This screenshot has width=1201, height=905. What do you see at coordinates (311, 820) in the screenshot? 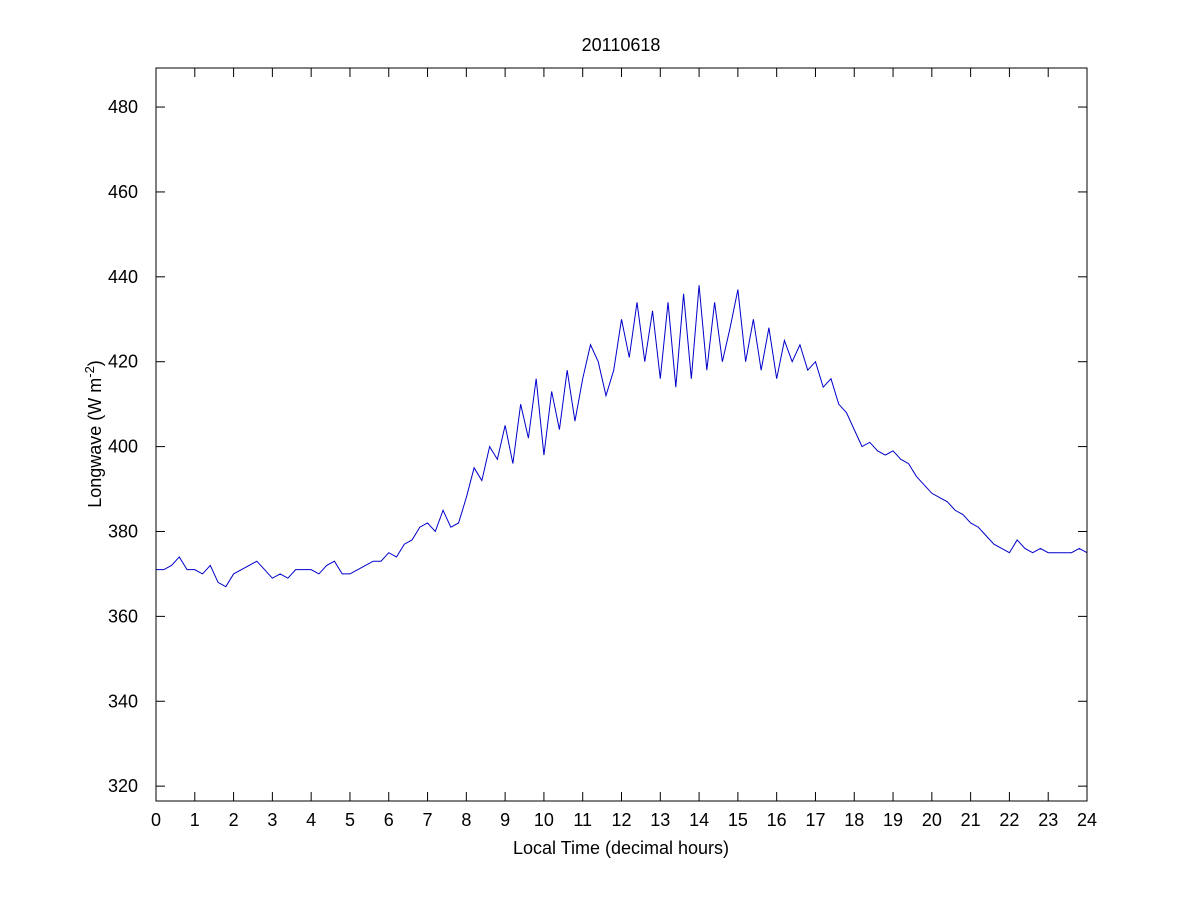
I see `x-tick-label: 4` at bounding box center [311, 820].